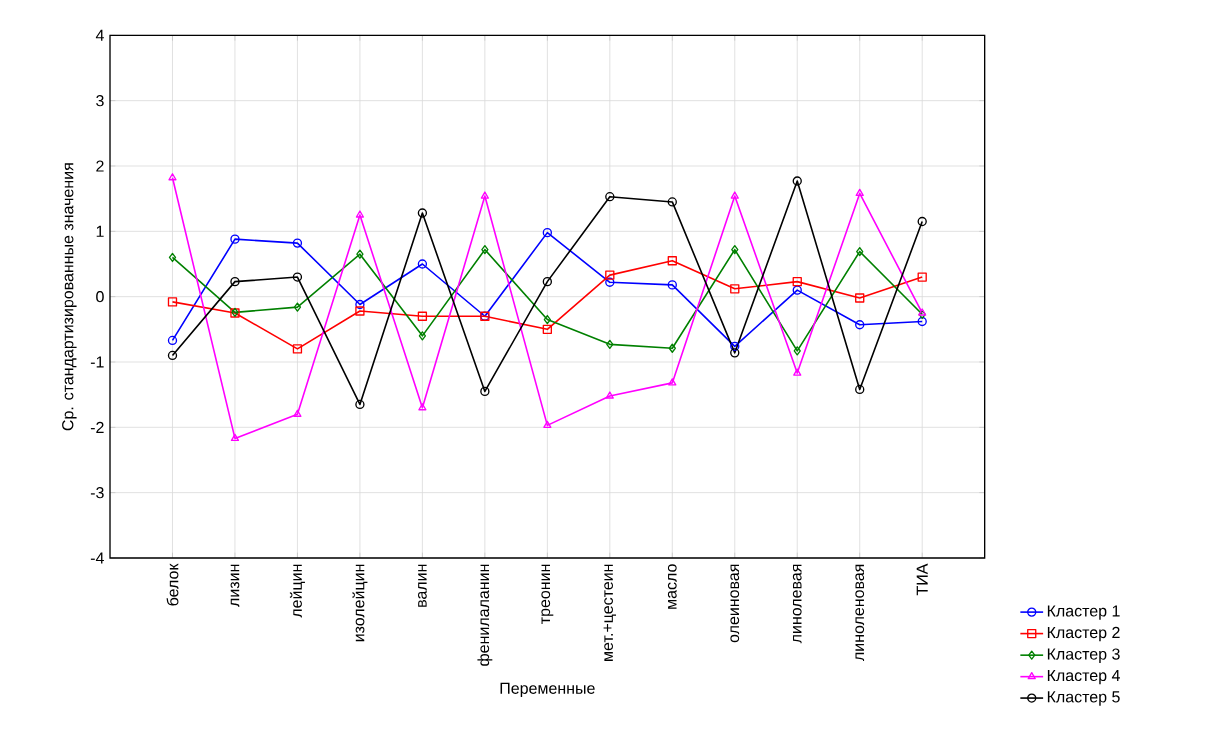 Image resolution: width=1220 pixels, height=756 pixels. What do you see at coordinates (797, 604) in the screenshot?
I see `x-tick-label: линолевая` at bounding box center [797, 604].